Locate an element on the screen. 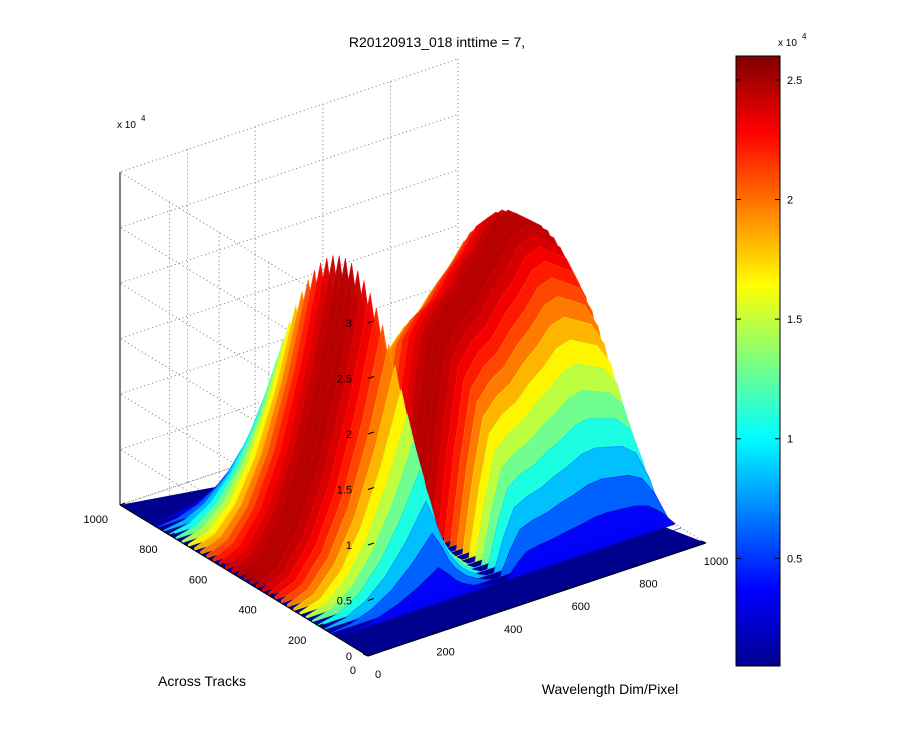 The height and width of the screenshot is (750, 900). chart-title: R20120913_018 inttime = 7, is located at coordinates (437, 42).